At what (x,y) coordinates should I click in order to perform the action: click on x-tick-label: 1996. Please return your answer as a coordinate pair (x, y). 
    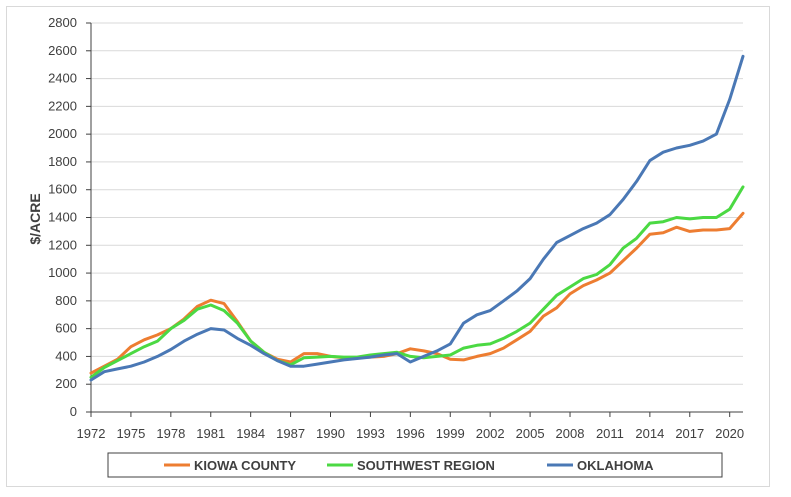
    Looking at the image, I should click on (410, 433).